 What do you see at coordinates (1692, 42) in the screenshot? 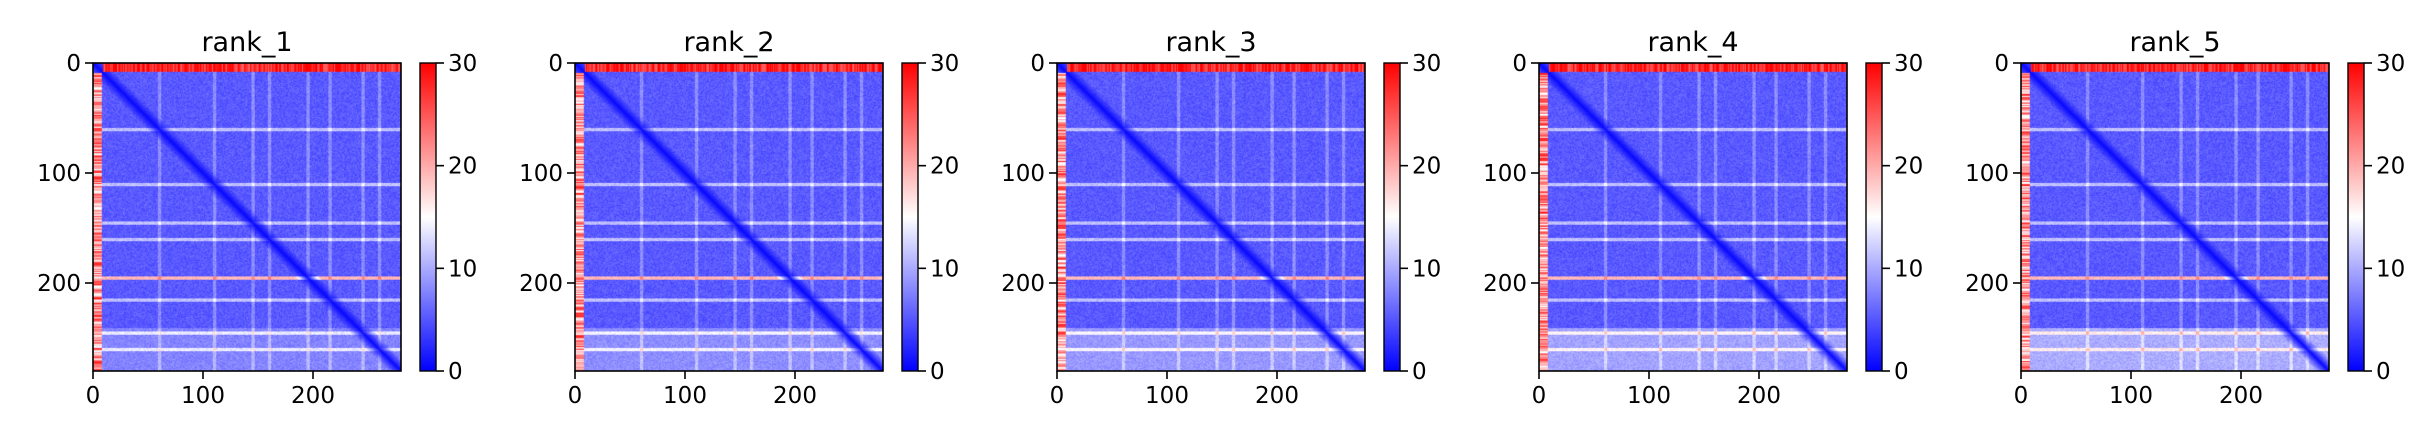
I see `chart-title: rank_4` at bounding box center [1692, 42].